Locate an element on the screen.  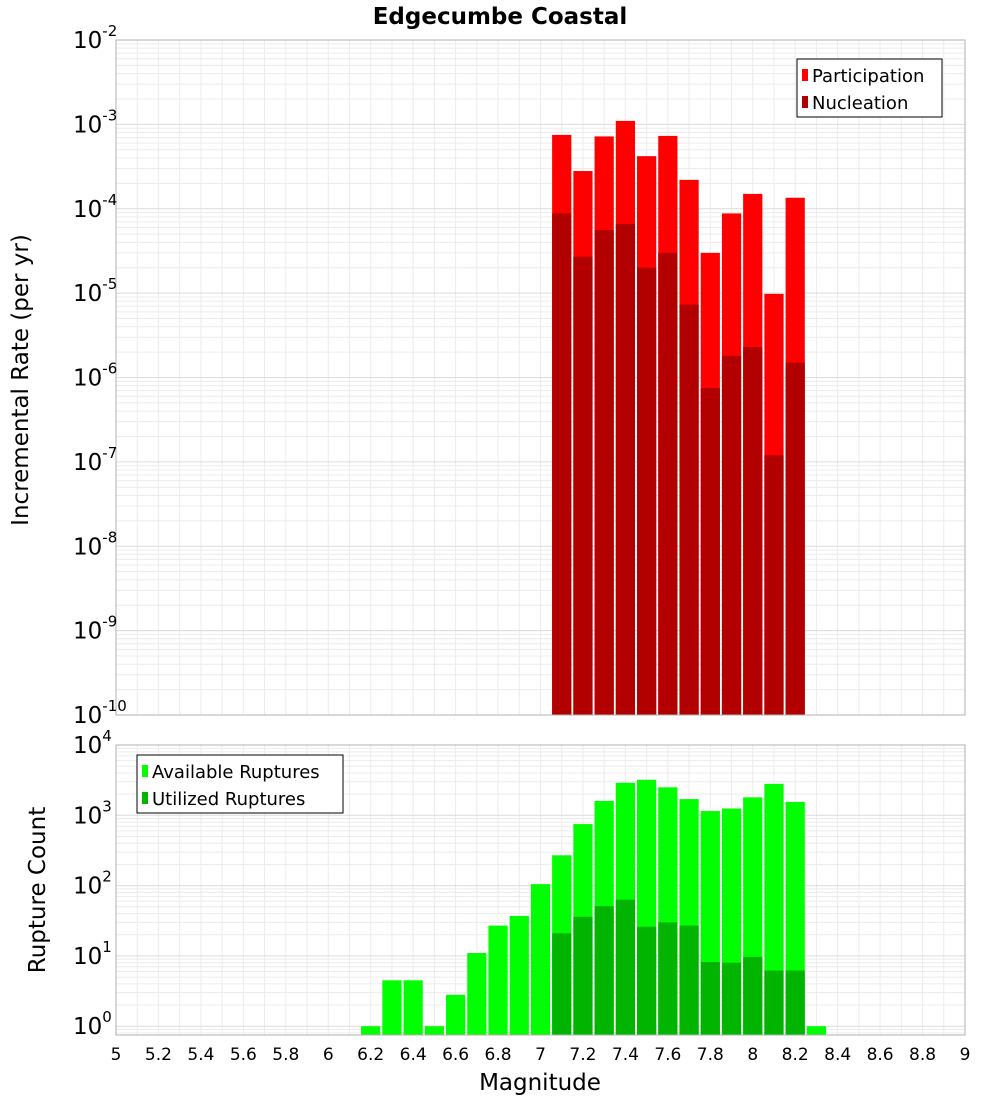
y-tick-label: 10⁰ is located at coordinates (92, 1024).